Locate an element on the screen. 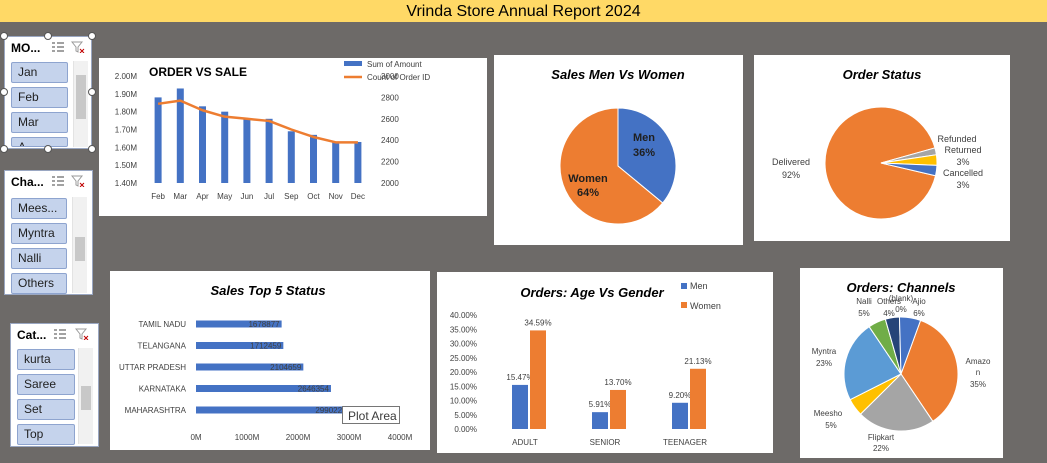  x-tick-label: Mar is located at coordinates (180, 196).